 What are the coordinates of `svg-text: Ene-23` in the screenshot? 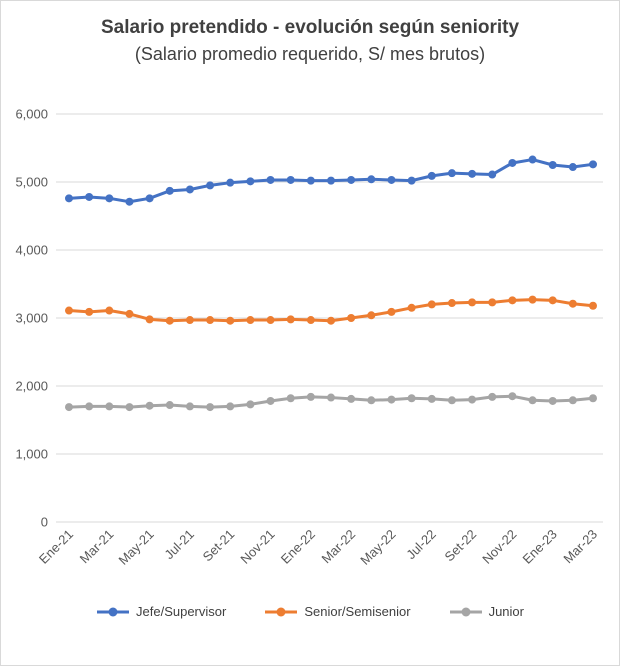 It's located at (540, 547).